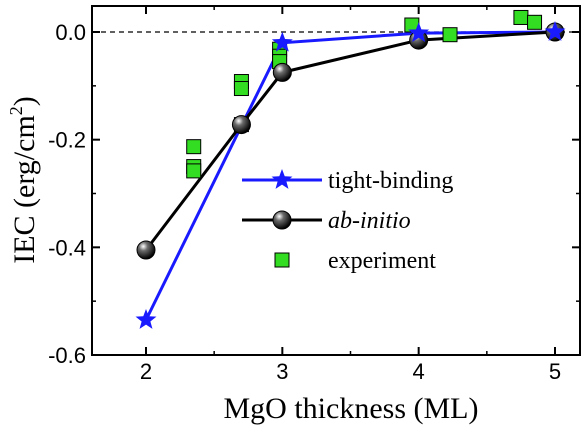 The width and height of the screenshot is (581, 430). What do you see at coordinates (146, 371) in the screenshot?
I see `x-tick-label-2: 2` at bounding box center [146, 371].